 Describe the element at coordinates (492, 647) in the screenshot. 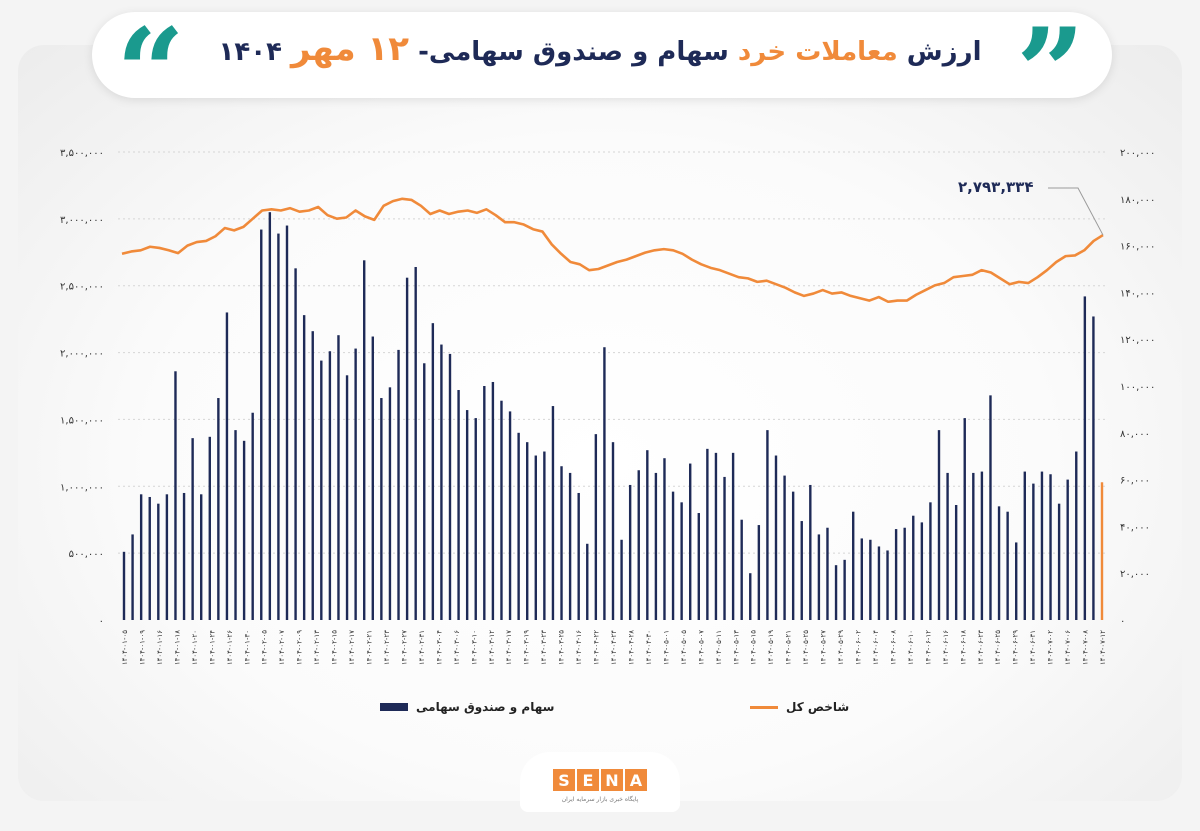

I see `x-tick-label: ۱۴۰۴-۰۳-۱۲` at that location.